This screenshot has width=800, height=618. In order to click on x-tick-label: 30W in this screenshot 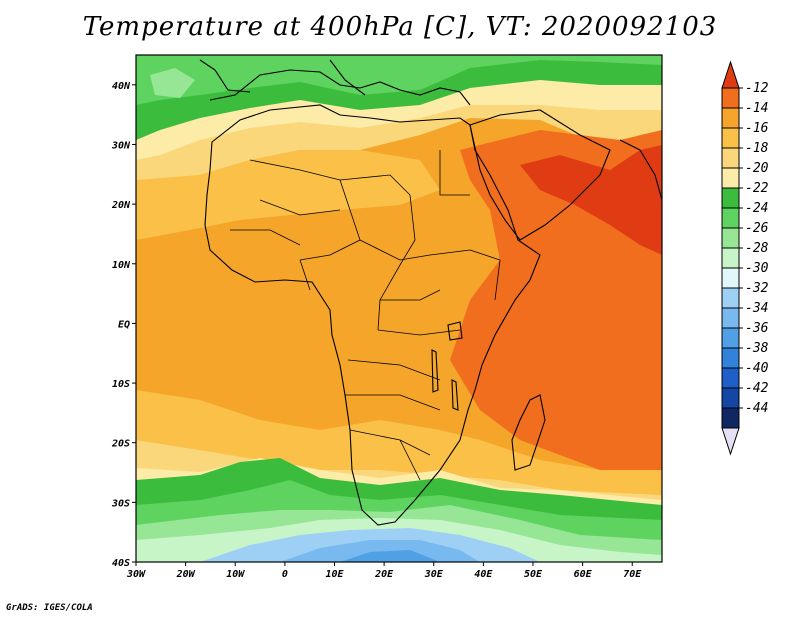, I will do `click(136, 574)`.